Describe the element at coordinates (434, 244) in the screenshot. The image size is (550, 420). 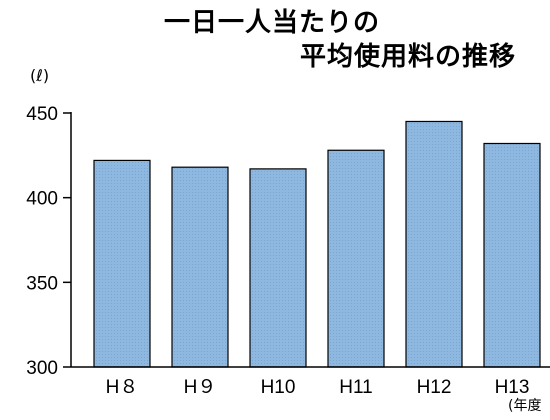
I see `bar-H12` at that location.